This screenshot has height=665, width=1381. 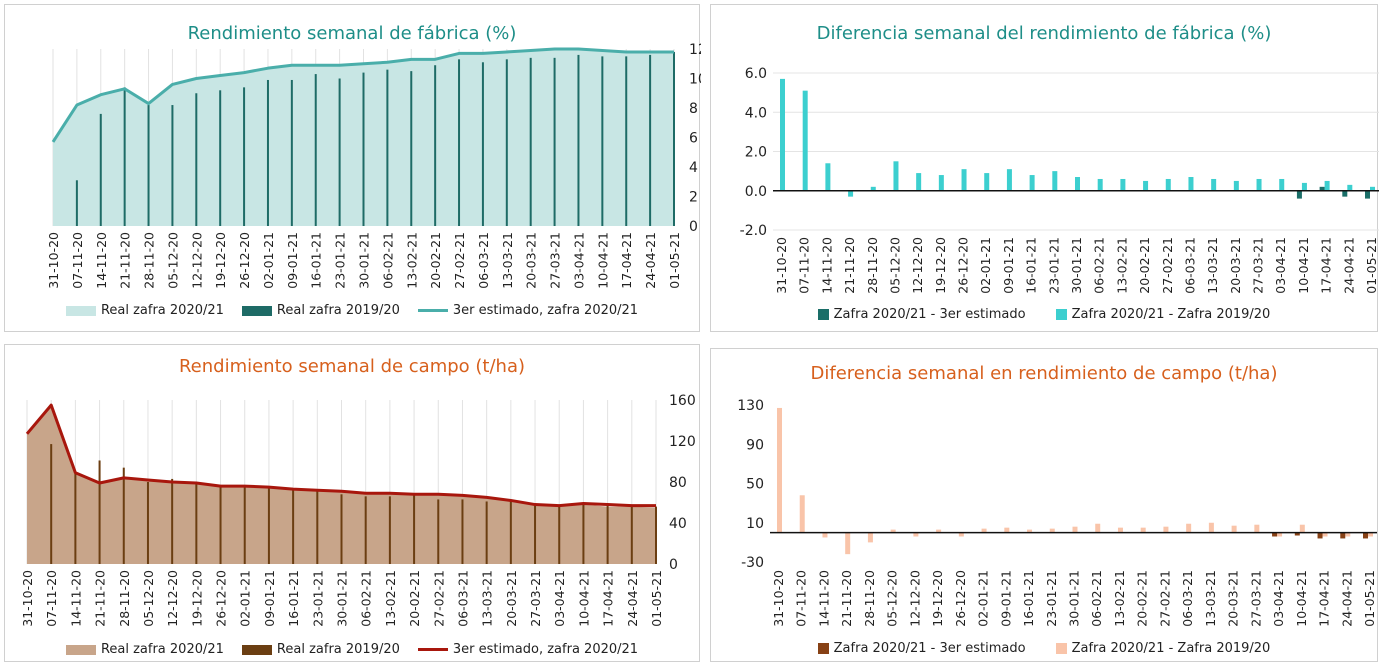 I want to click on legend-label: Real zafra 2020/21, so click(x=162, y=649).